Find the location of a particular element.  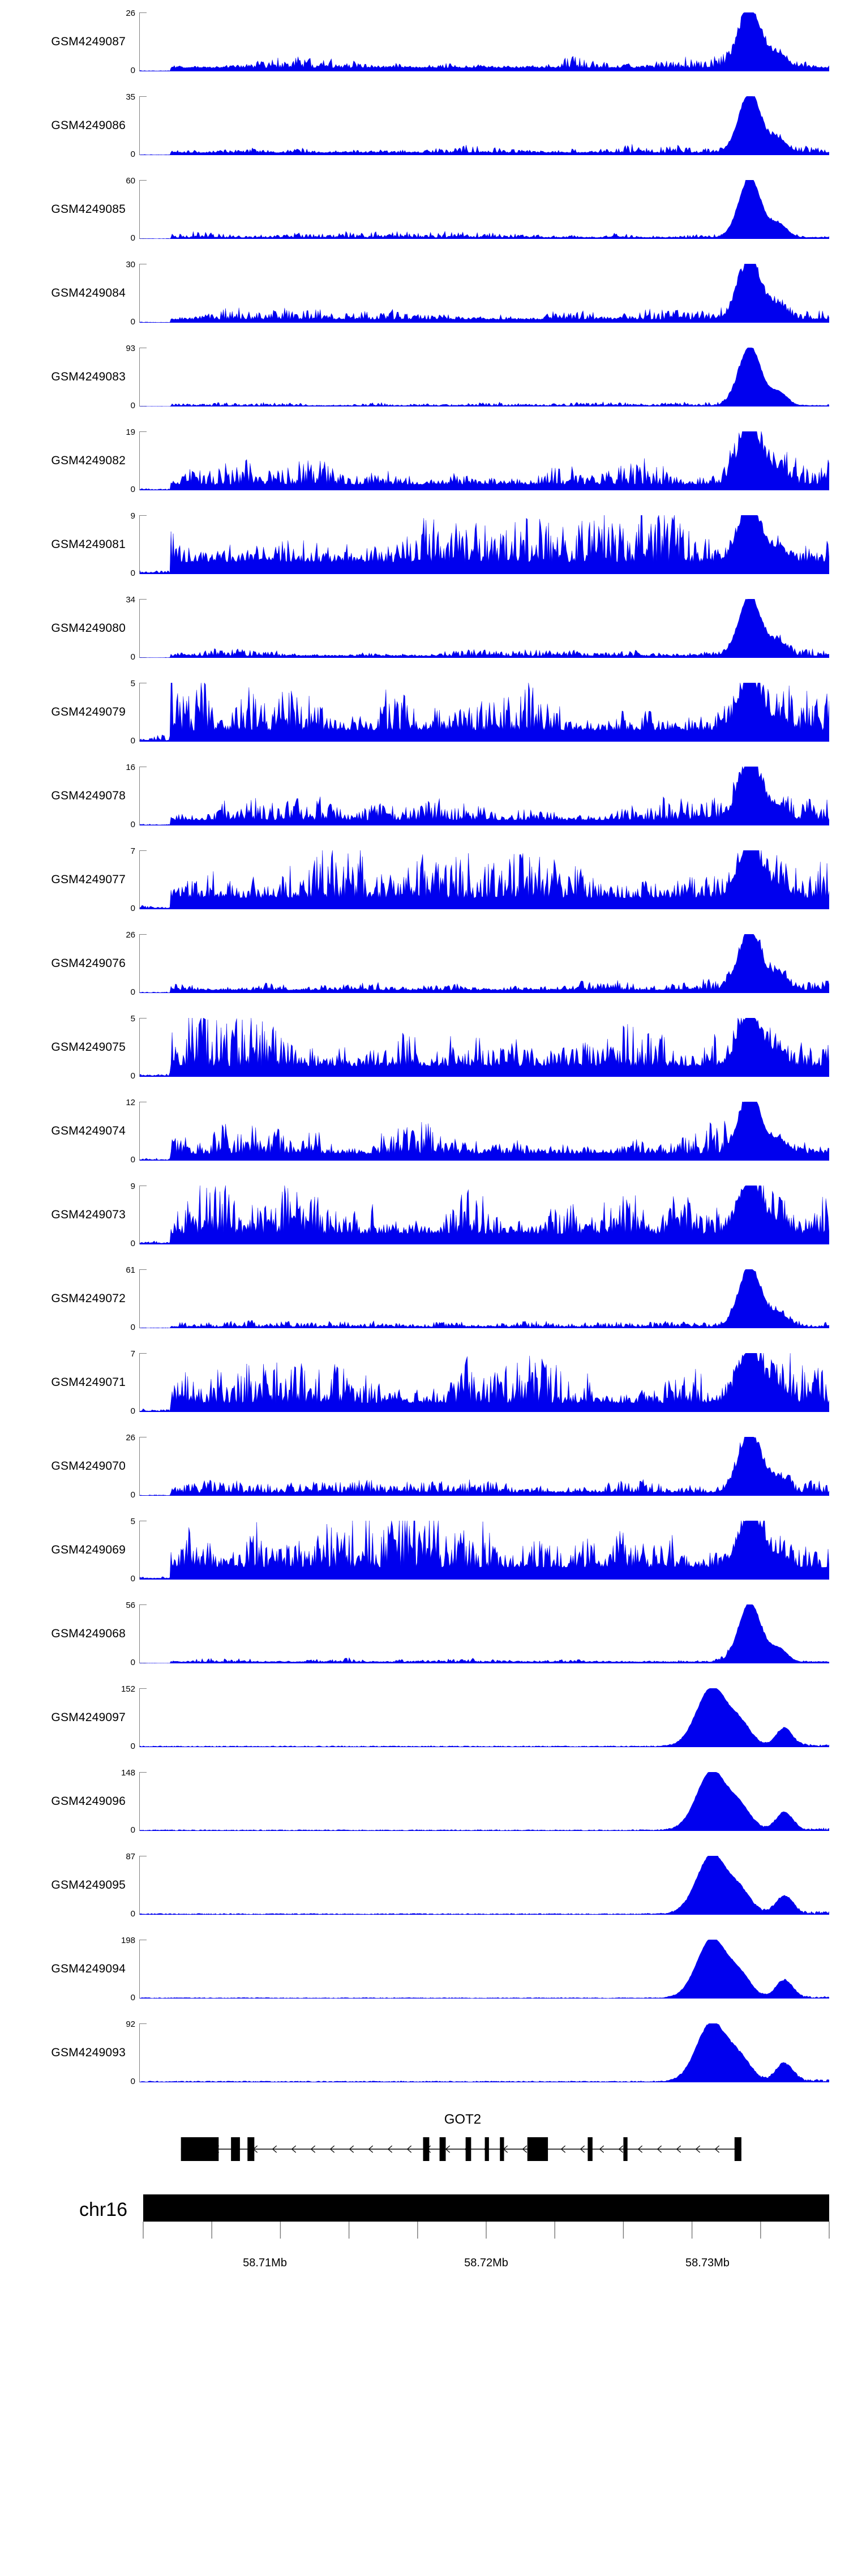

chromosome-bar is located at coordinates (486, 2208).